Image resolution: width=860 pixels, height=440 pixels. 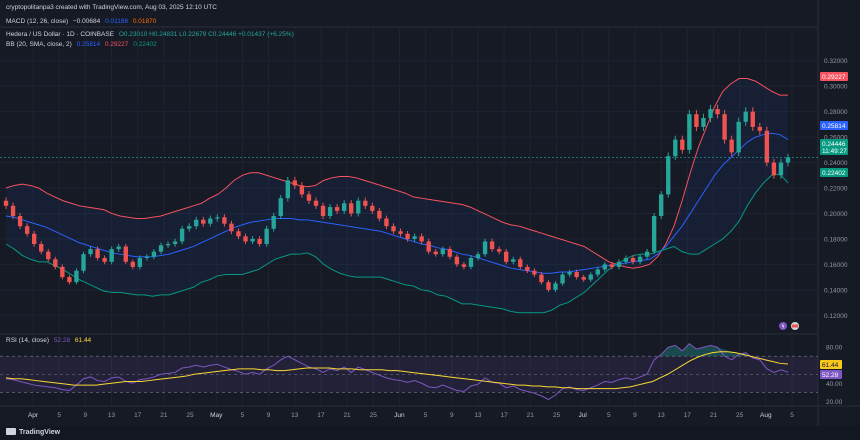 I want to click on macd-title: MACD (12, 26, close), so click(x=37, y=21).